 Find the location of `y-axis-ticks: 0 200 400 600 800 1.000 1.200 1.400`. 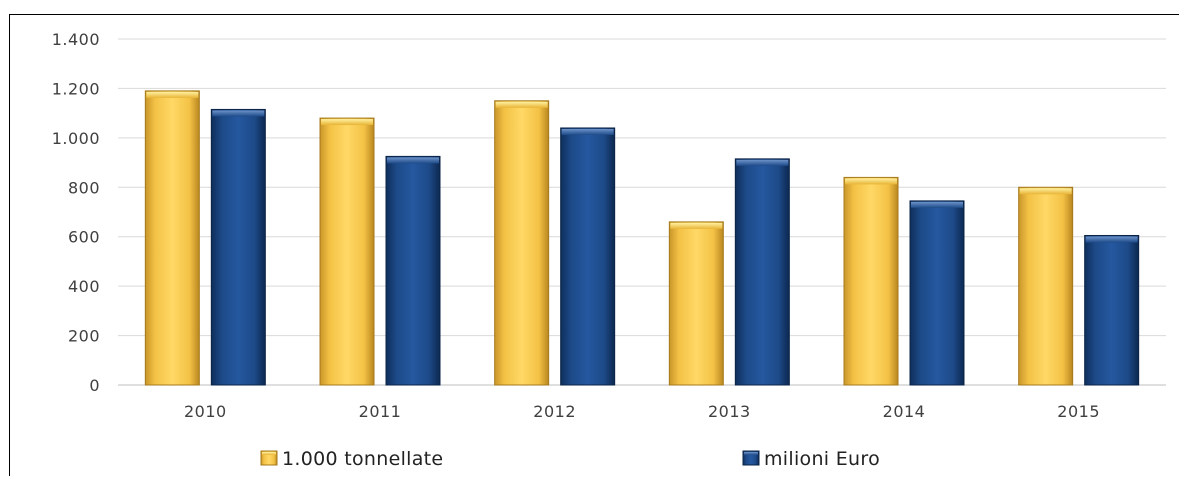

y-axis-ticks: 0 200 400 600 800 1.000 1.200 1.400 is located at coordinates (76, 212).